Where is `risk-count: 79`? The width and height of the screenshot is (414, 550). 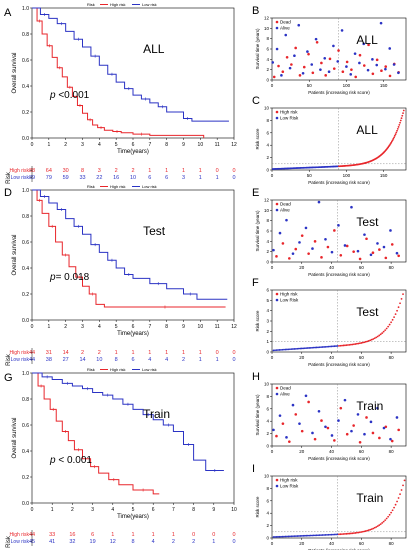
risk-count: 79 is located at coordinates (49, 178).